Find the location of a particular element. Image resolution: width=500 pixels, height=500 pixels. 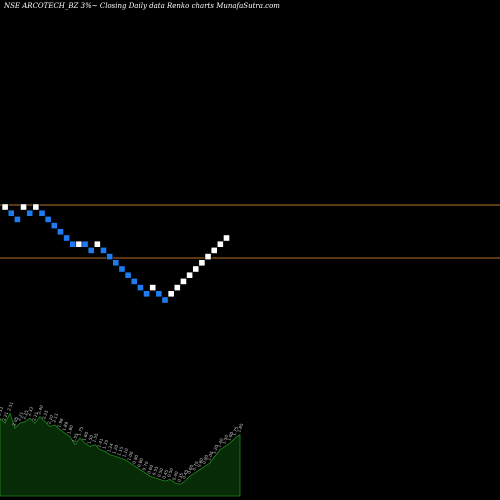

volume-label: 1.15 is located at coordinates (120, 451).